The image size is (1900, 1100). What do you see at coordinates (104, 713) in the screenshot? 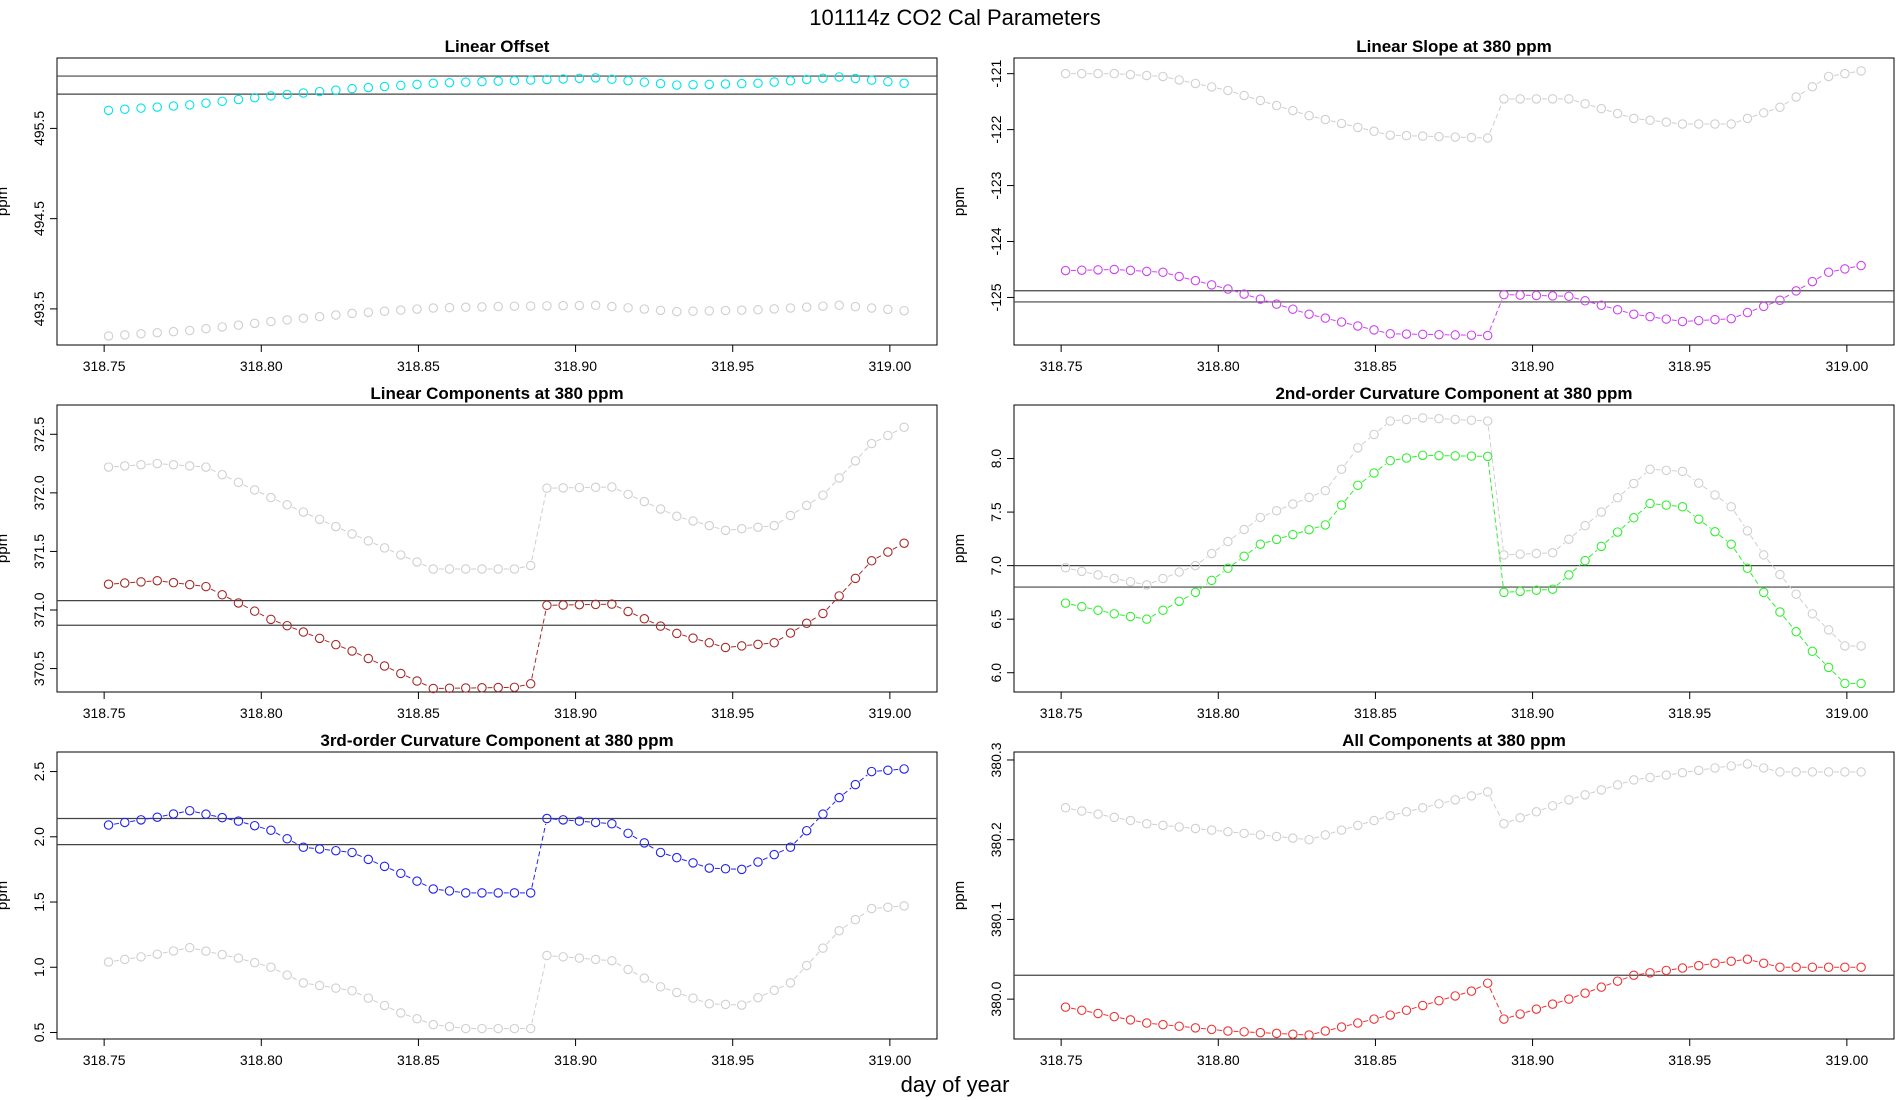
I see `x-tick-label: 318.75` at bounding box center [104, 713].